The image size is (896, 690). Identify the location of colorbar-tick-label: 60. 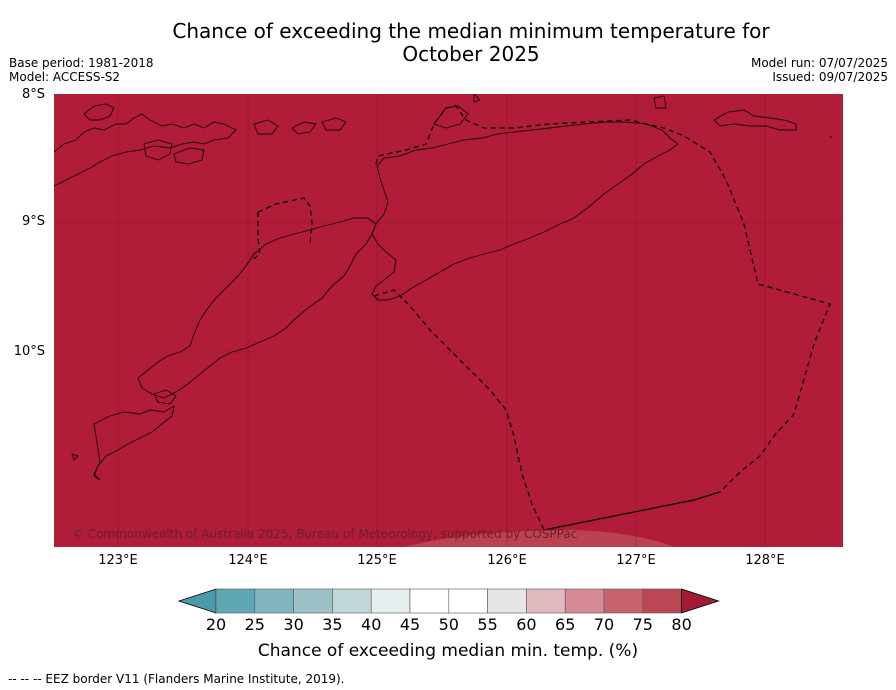
(526, 624).